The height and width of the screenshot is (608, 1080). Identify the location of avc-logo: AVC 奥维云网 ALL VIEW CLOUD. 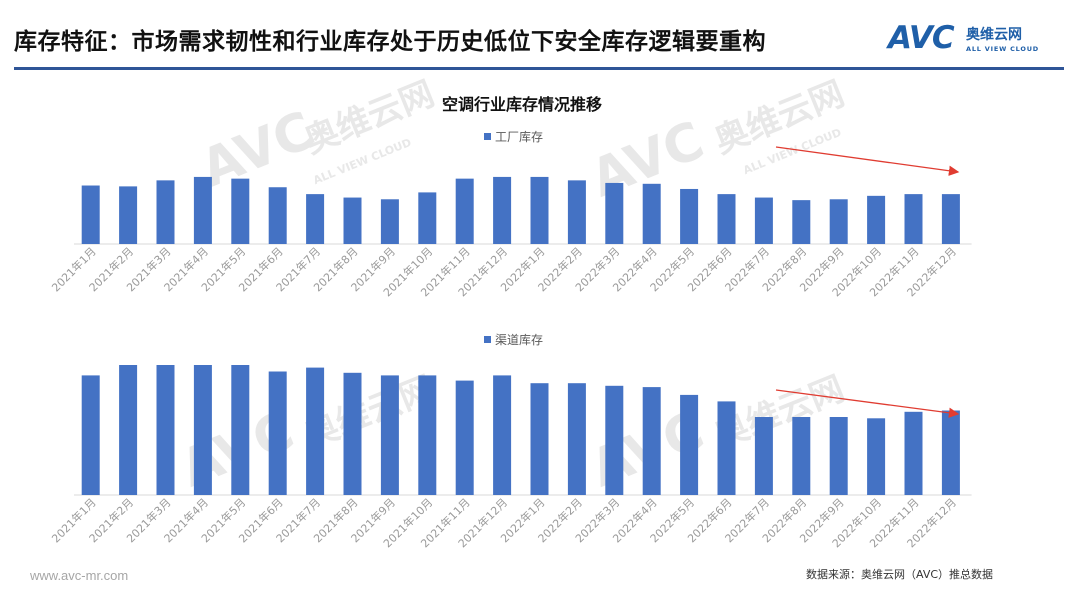
(978, 40).